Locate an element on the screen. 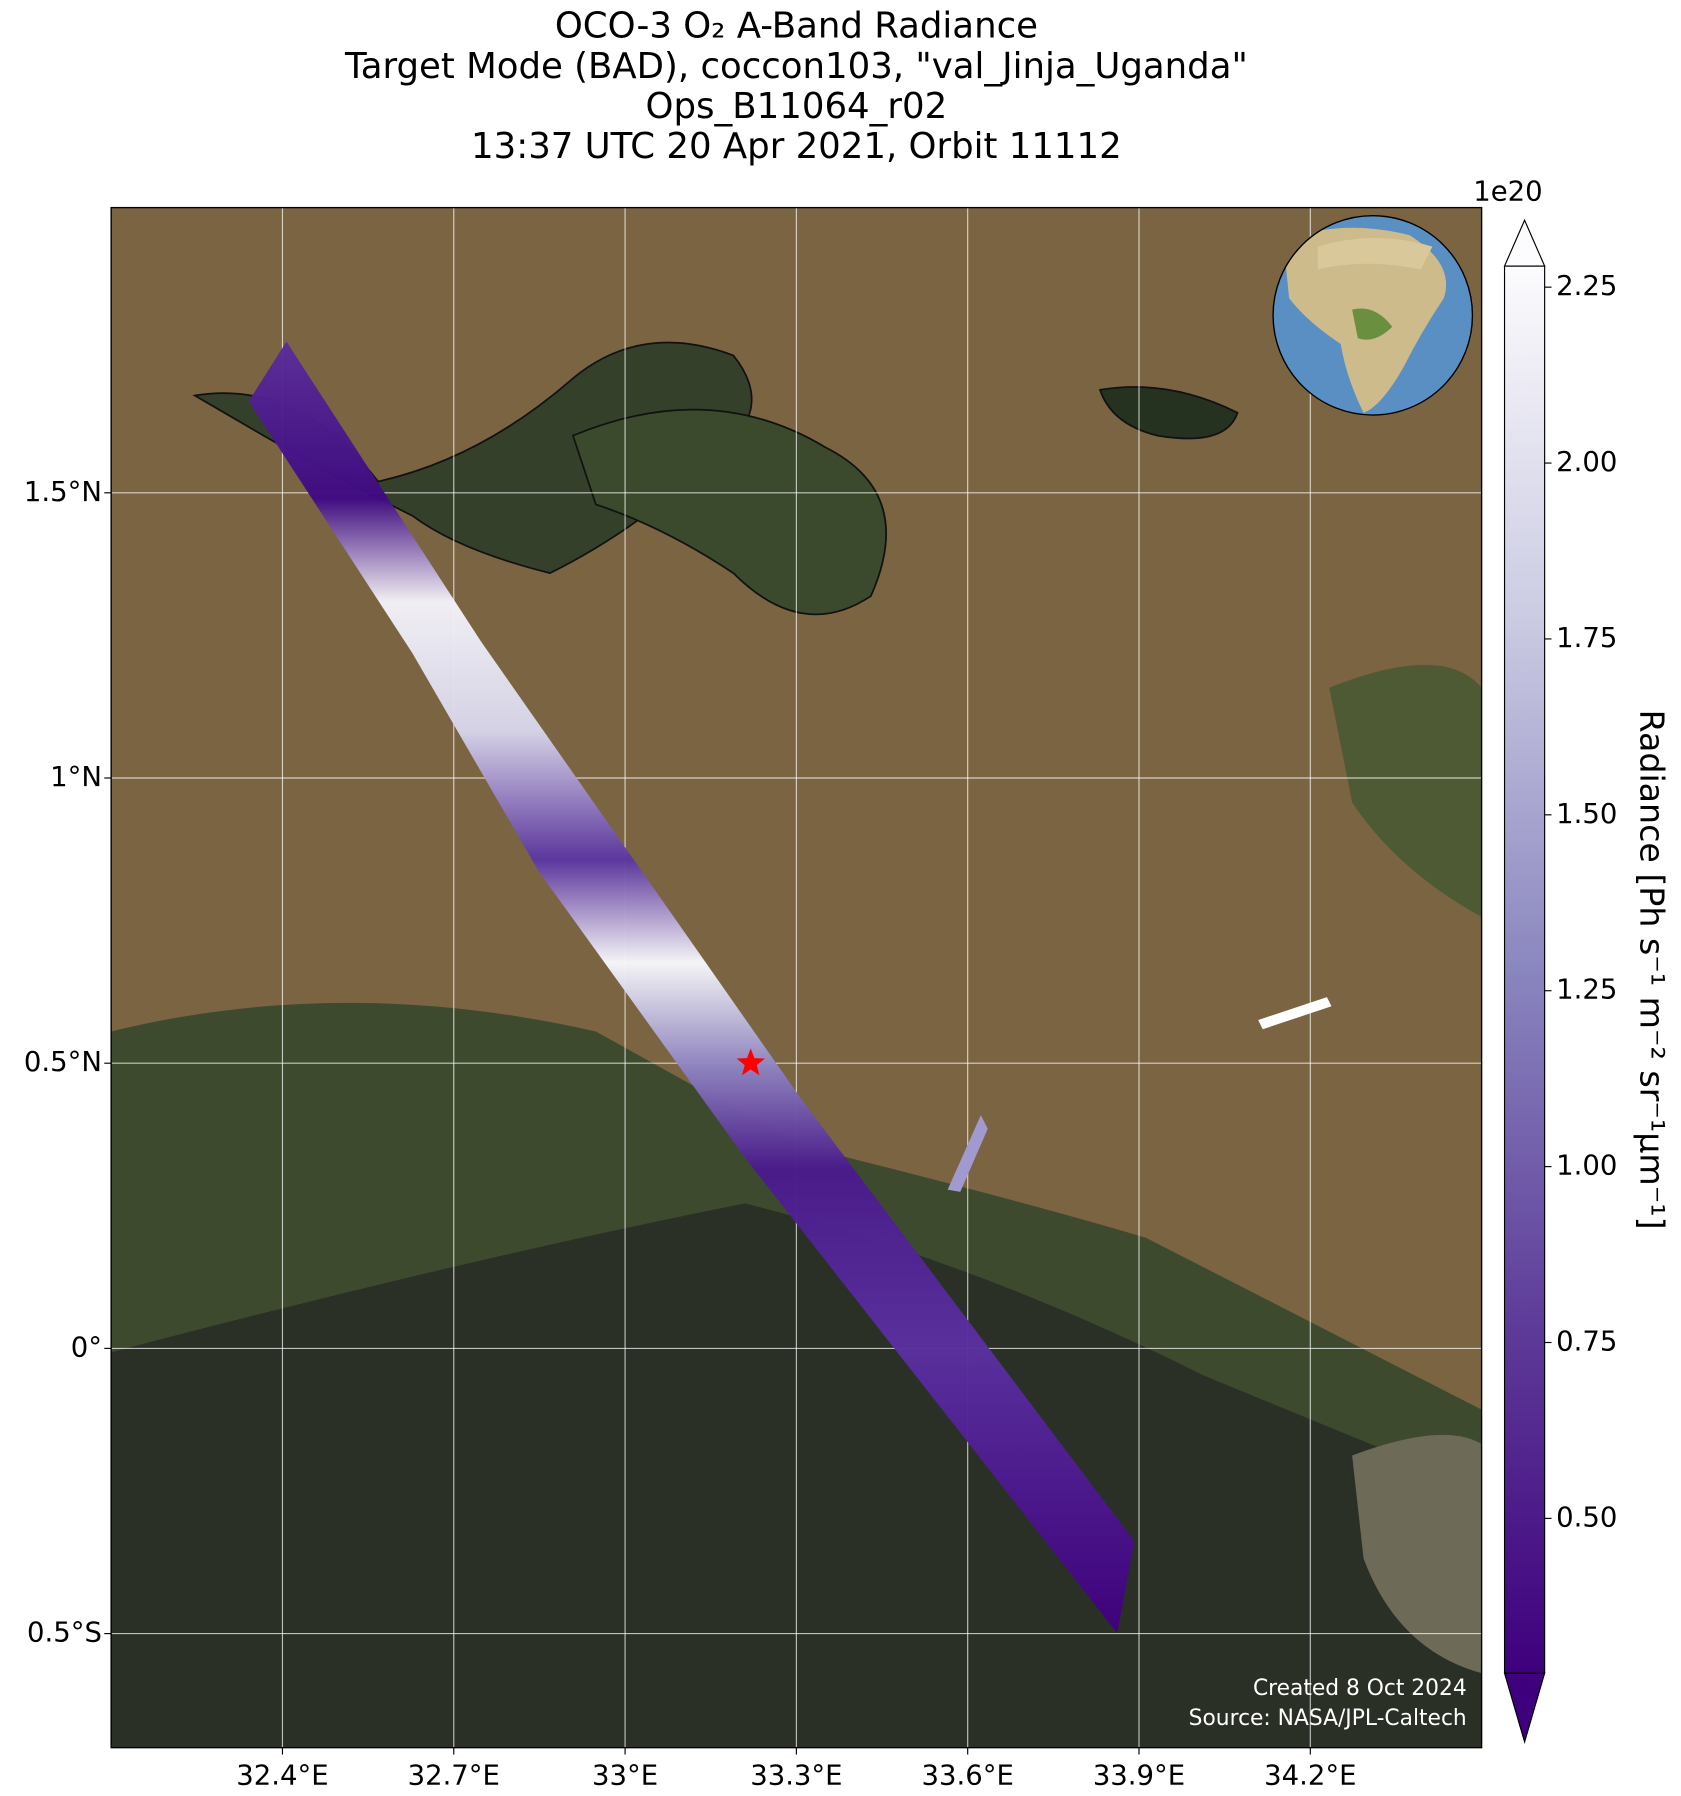  colorbar-tick-label: 0.75 is located at coordinates (1586, 1342).